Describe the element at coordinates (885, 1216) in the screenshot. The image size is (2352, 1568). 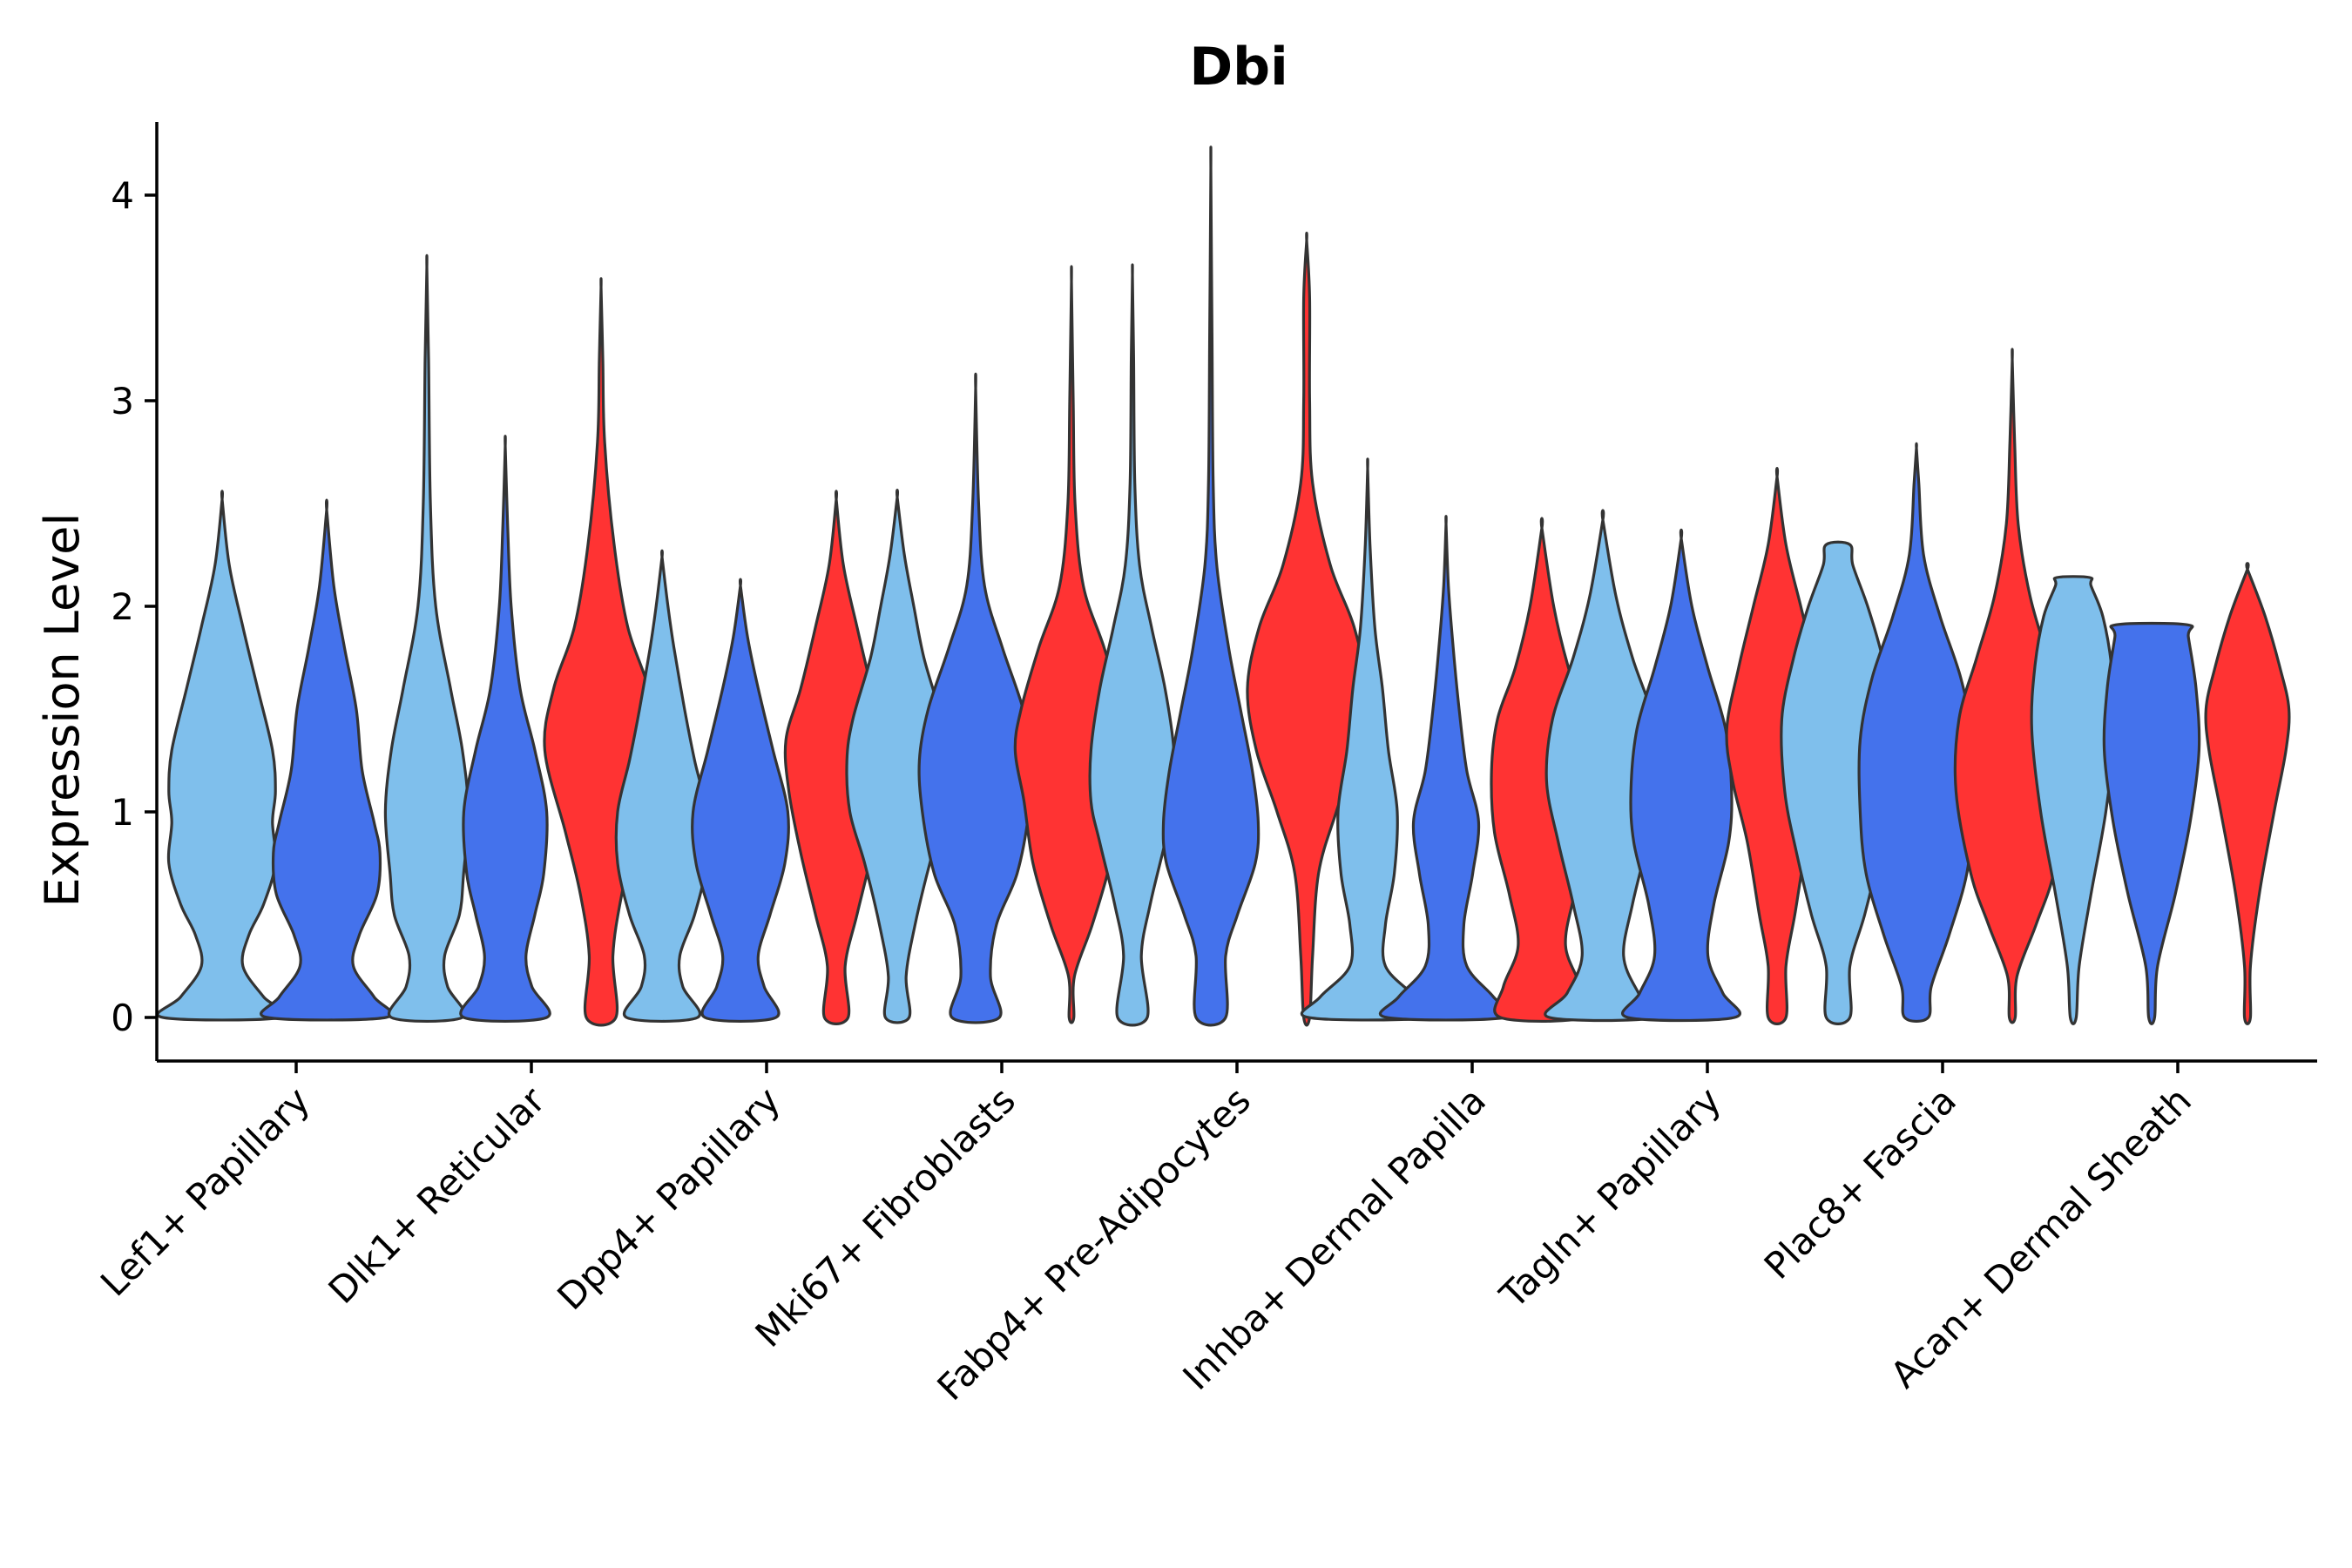
I see `x-tick-label: Mki67+ Fibroblasts` at that location.